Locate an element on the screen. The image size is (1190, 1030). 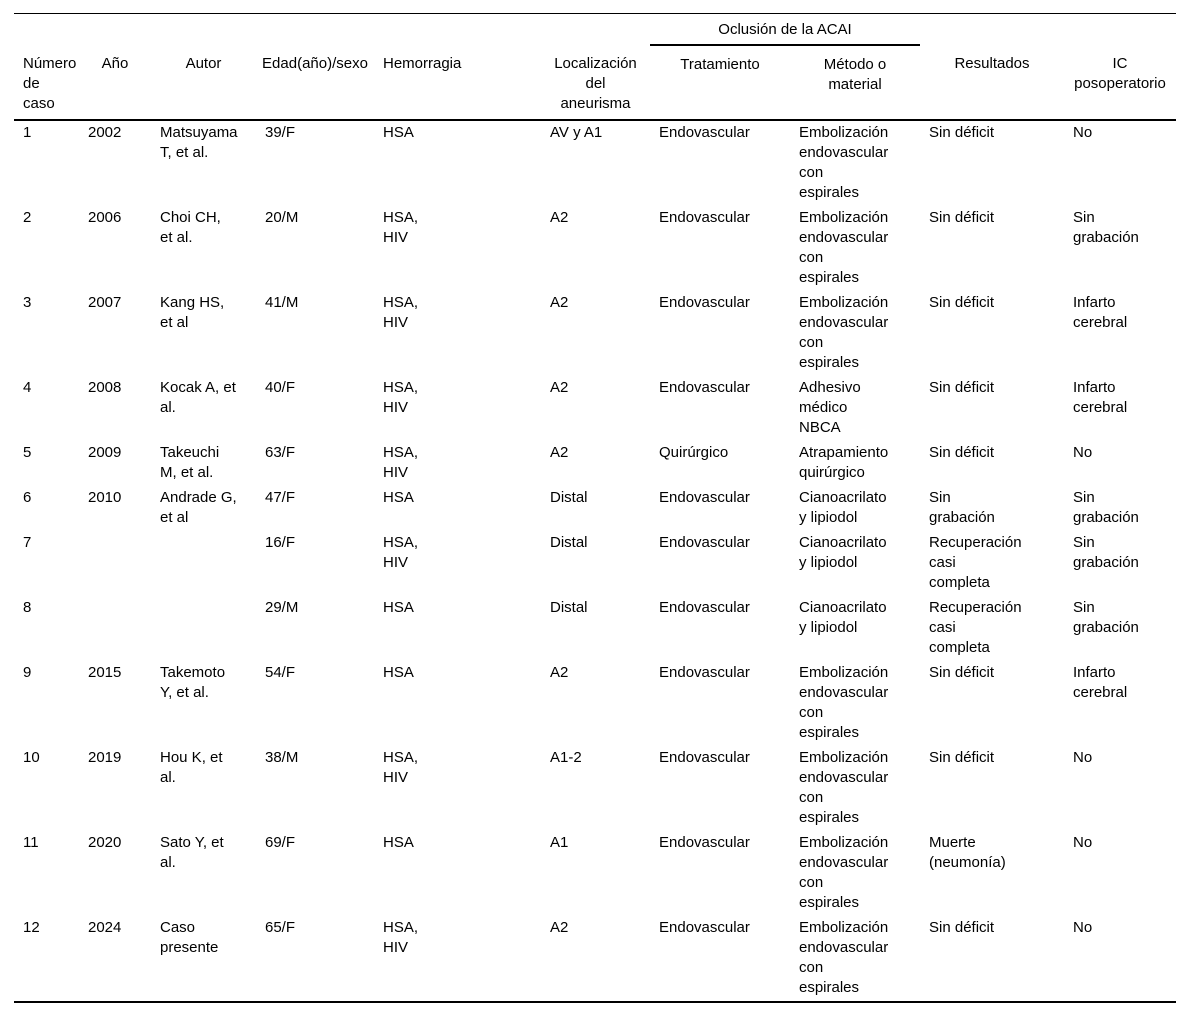
table-cell: AV y A1 is located at coordinates (576, 132).